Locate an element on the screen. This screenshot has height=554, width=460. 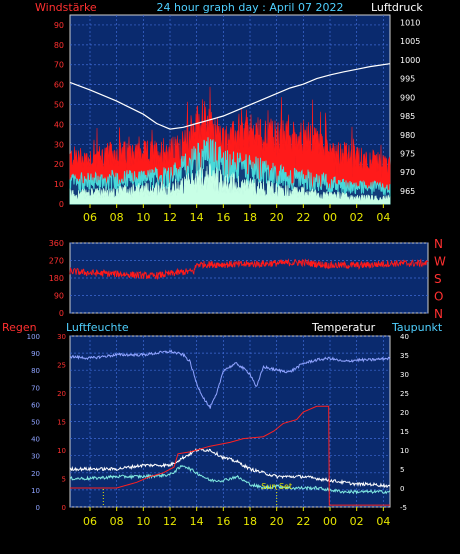
wind-x-label: 02 is located at coordinates (357, 217).